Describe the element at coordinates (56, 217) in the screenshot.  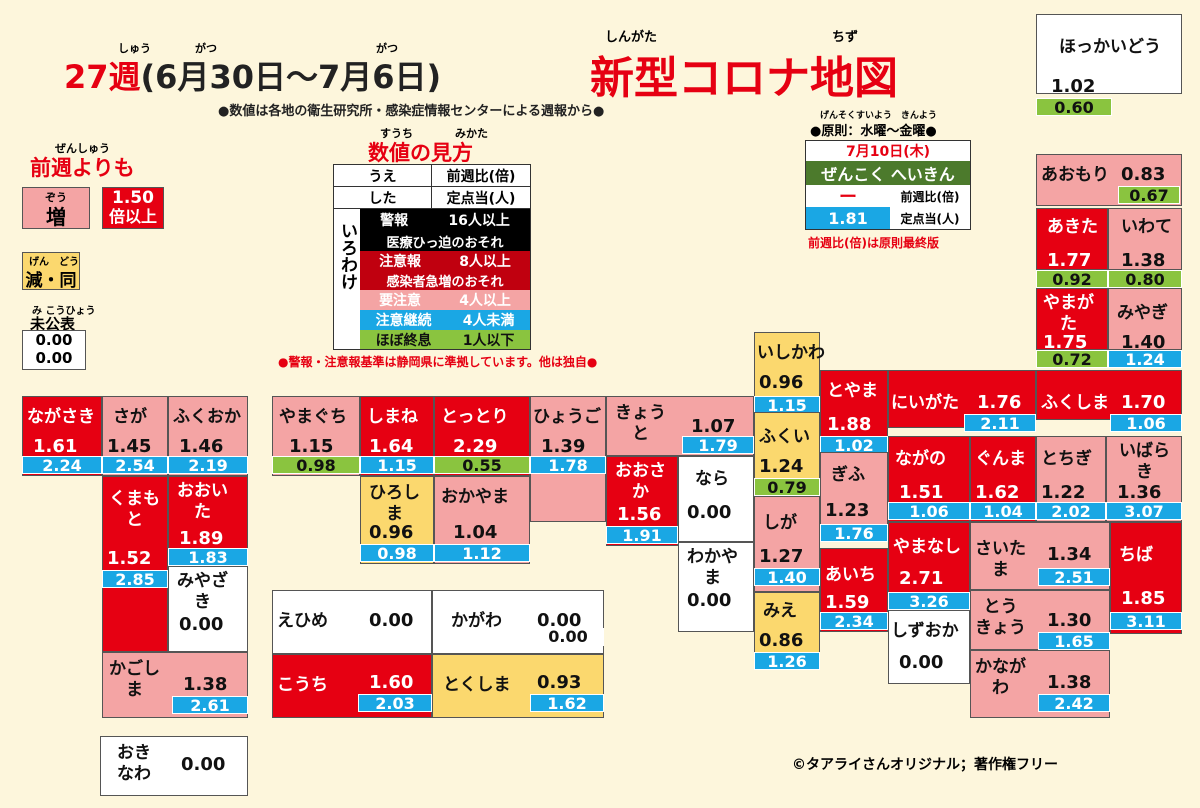
I see `legend-increase-label: 増` at that location.